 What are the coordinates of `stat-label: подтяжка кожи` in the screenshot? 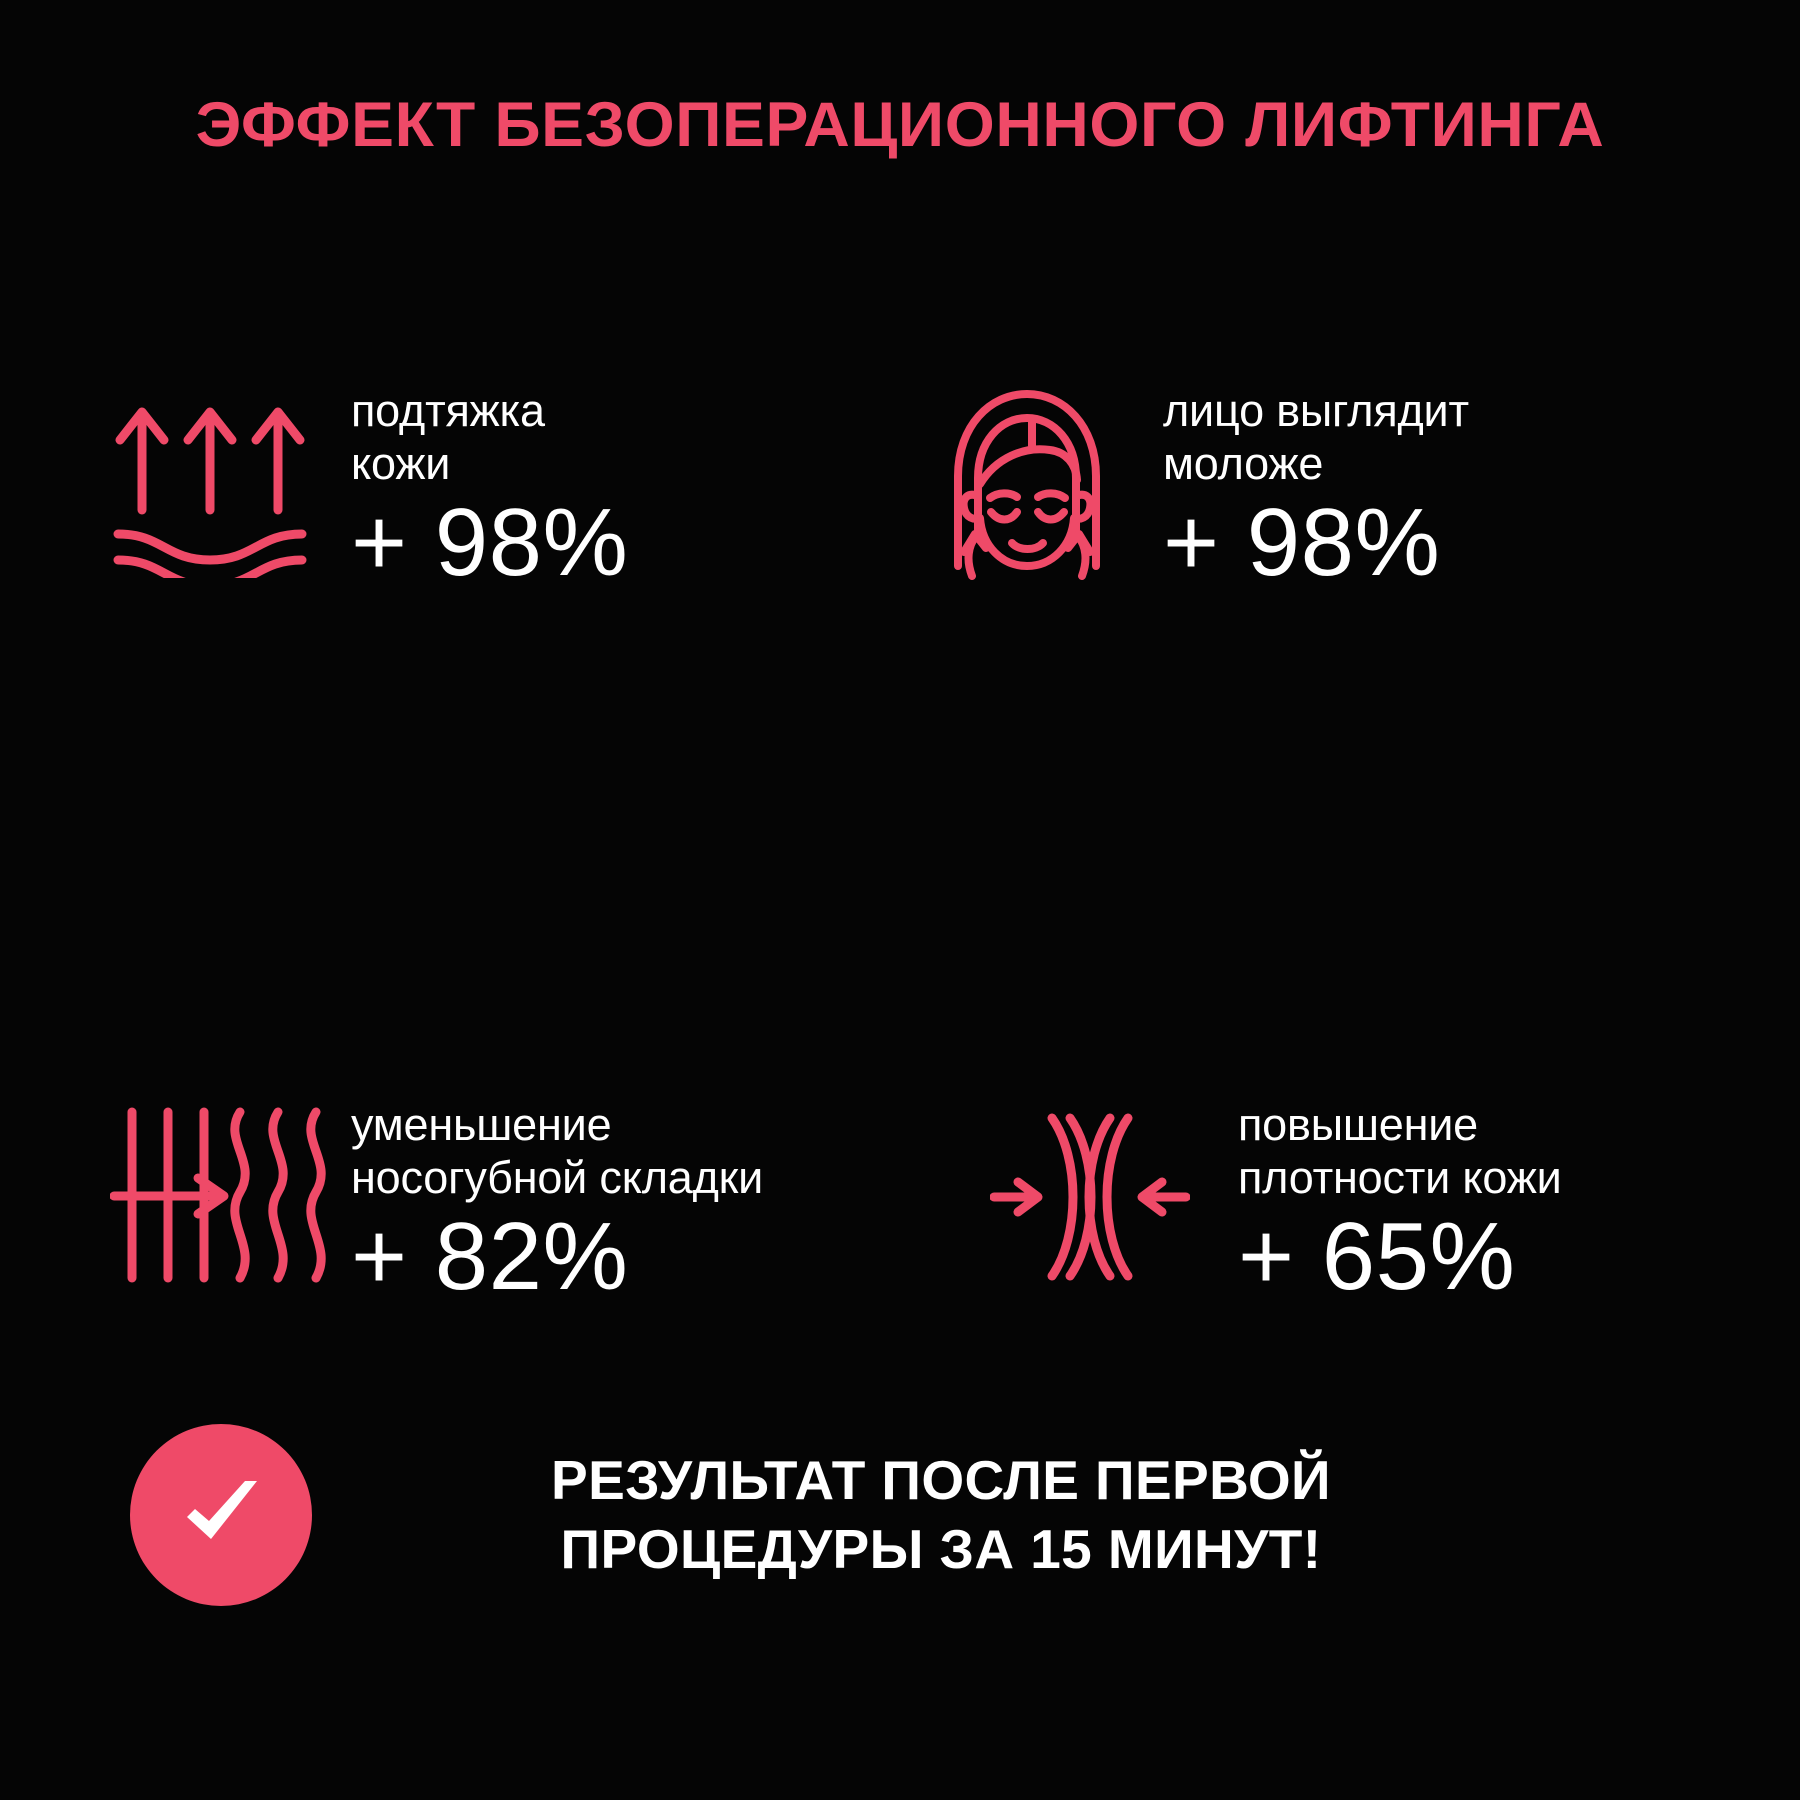 It's located at (448, 437).